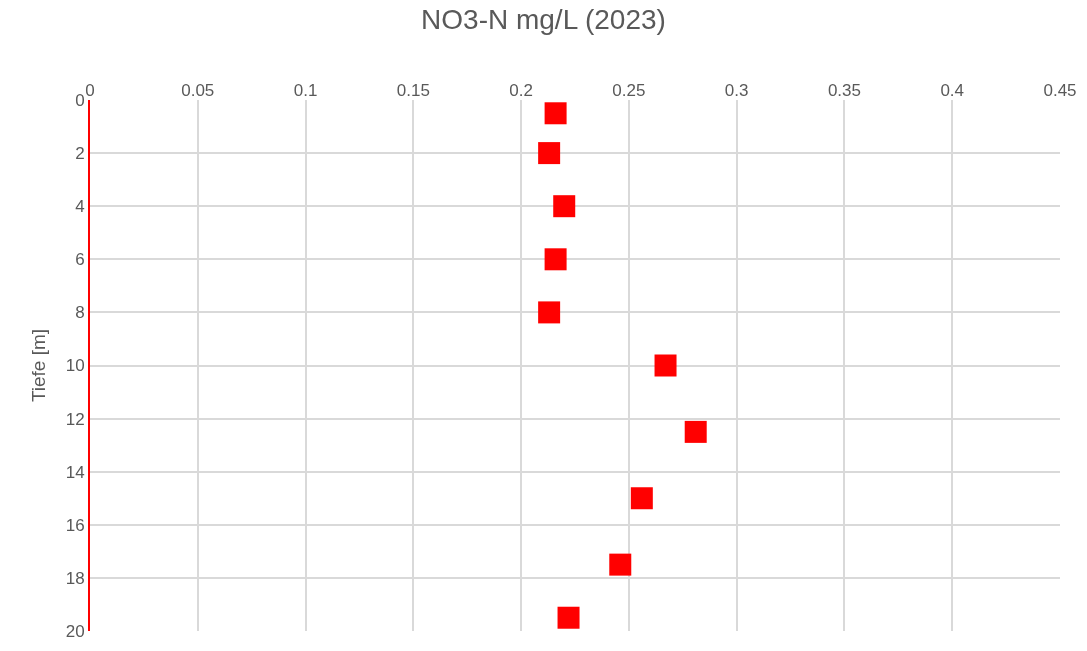  Describe the element at coordinates (543, 20) in the screenshot. I see `chart-title: NO3-N mg/L (2023)` at that location.